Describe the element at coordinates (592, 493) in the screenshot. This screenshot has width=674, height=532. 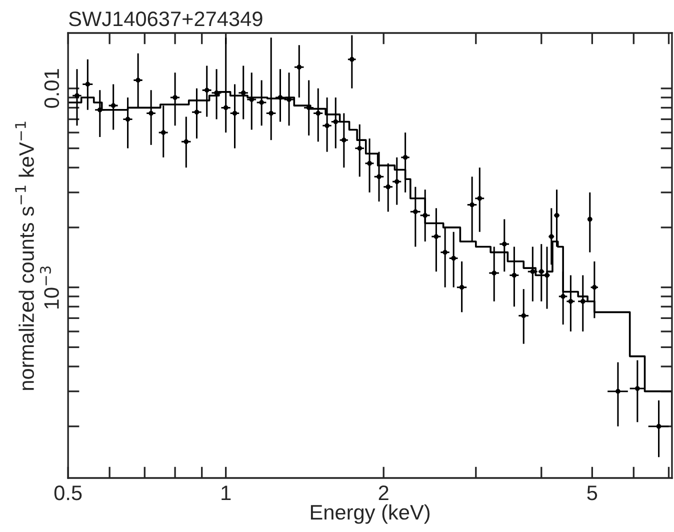
I see `x-tick-label: 5` at that location.